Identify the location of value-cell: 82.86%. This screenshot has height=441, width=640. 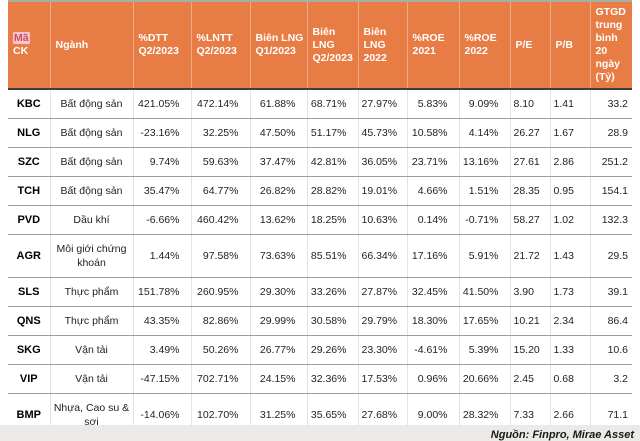
(221, 321).